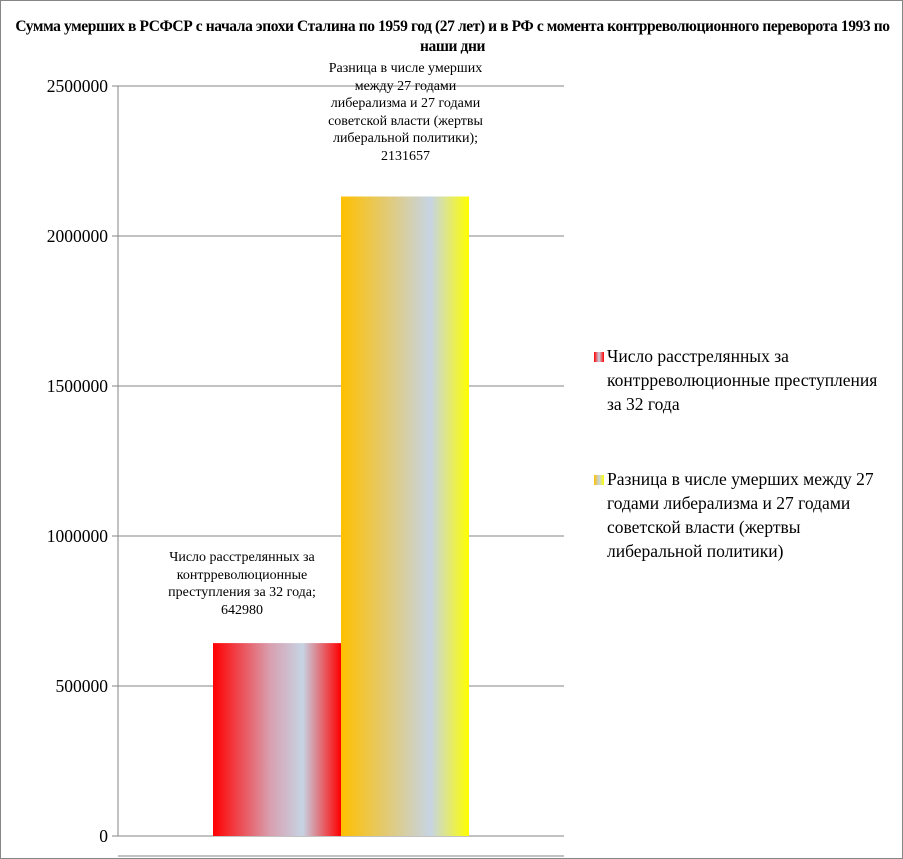 This screenshot has width=903, height=859. Describe the element at coordinates (82, 686) in the screenshot. I see `y-tick-label: 500000` at that location.